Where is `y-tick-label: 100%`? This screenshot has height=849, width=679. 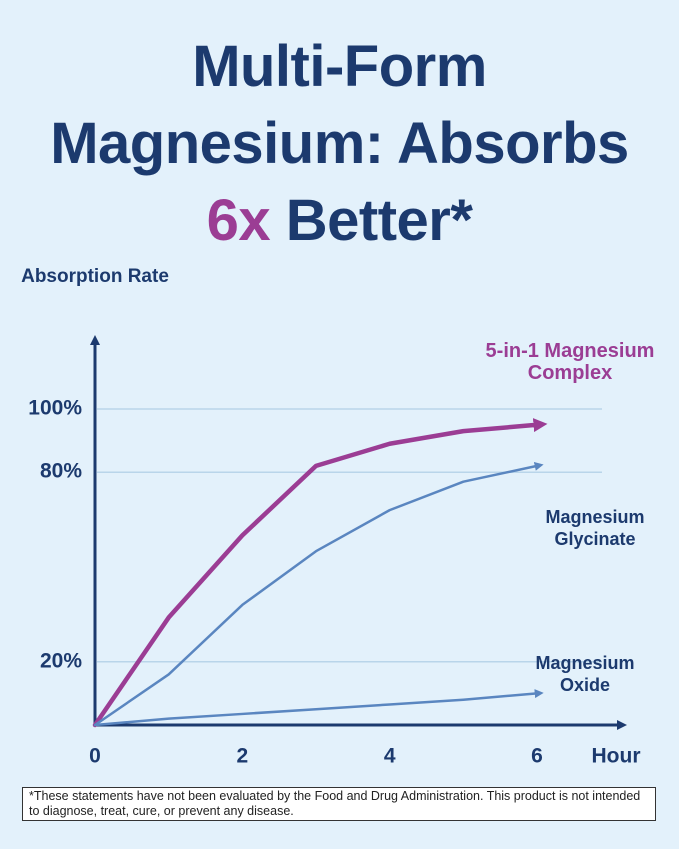 y-tick-label: 100% is located at coordinates (55, 408).